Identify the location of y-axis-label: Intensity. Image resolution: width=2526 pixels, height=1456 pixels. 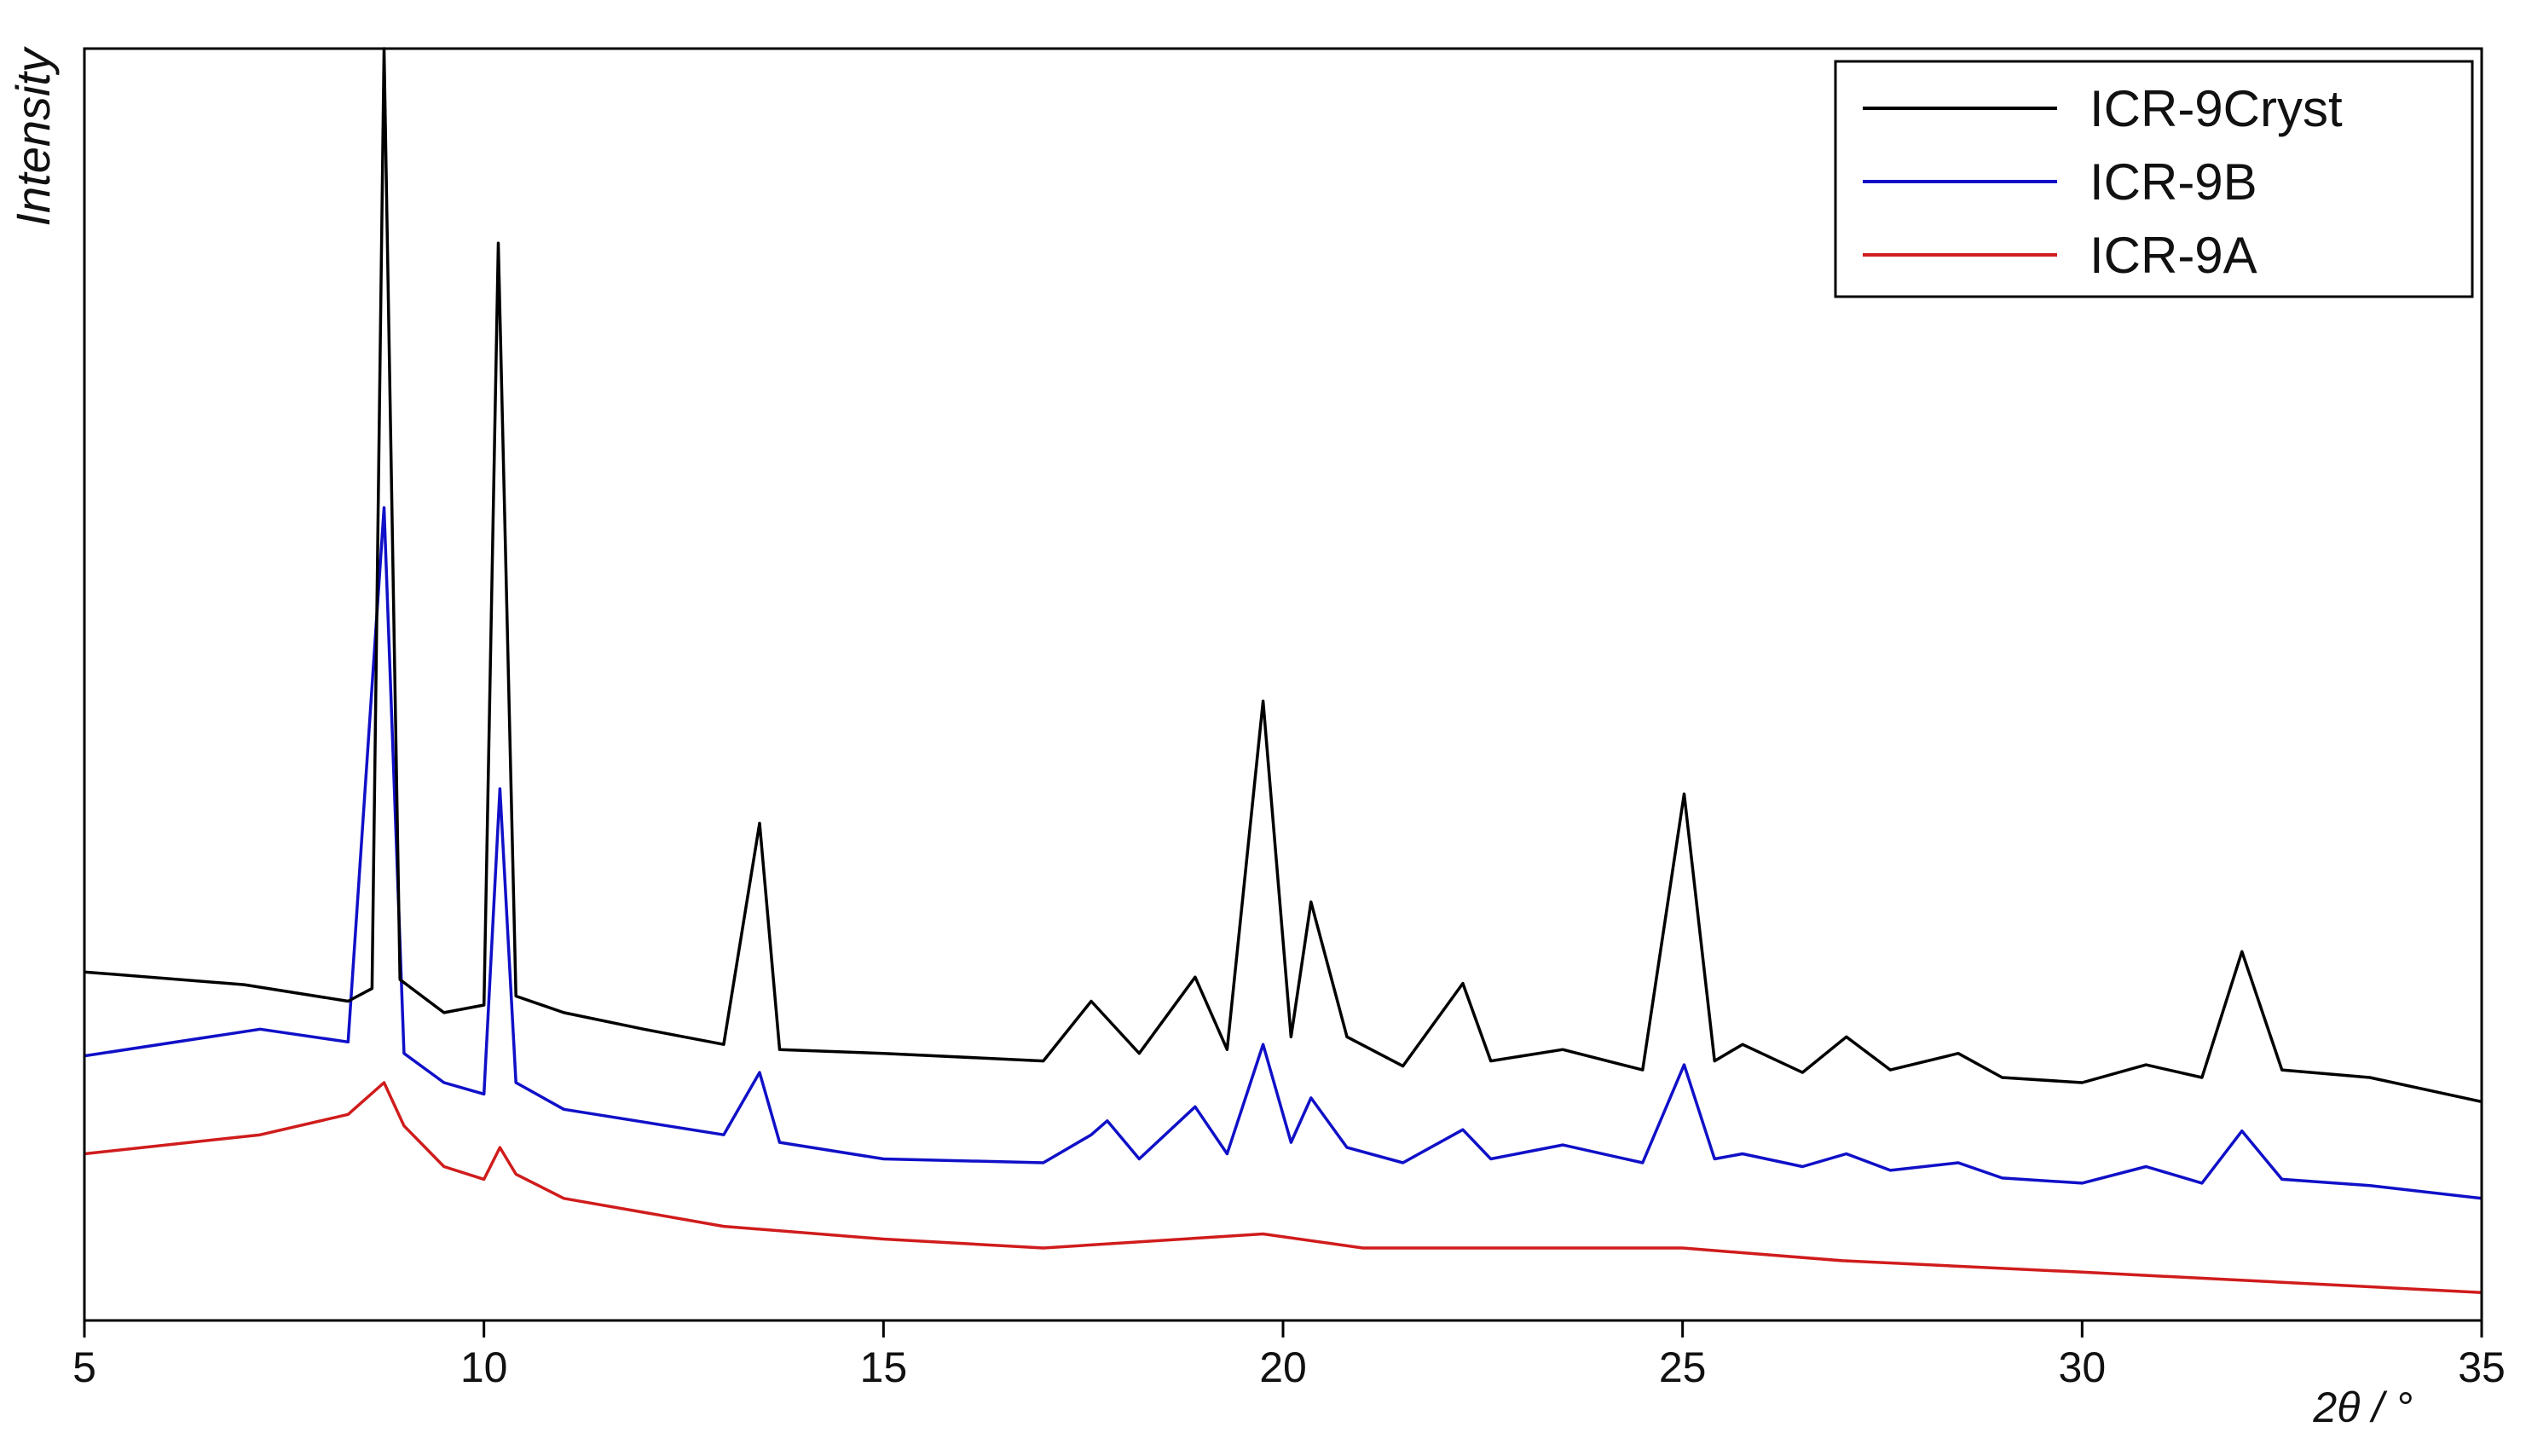
(33, 136).